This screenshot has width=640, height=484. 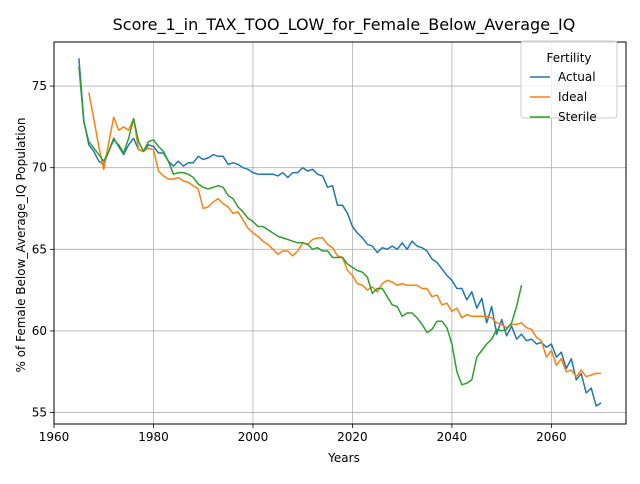 What do you see at coordinates (39, 413) in the screenshot?
I see `y-tick-label: 55` at bounding box center [39, 413].